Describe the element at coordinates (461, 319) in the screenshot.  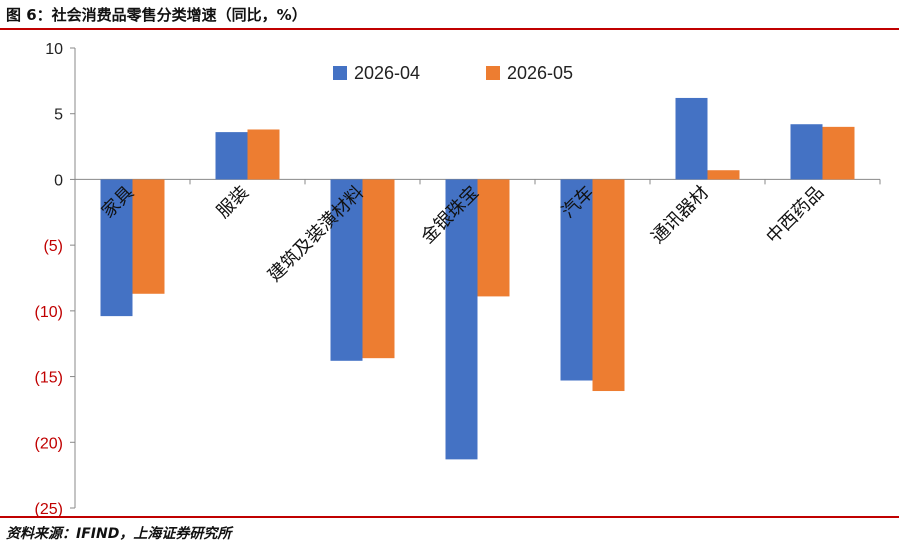
I see `bar-2026-04-金银珠宝` at that location.